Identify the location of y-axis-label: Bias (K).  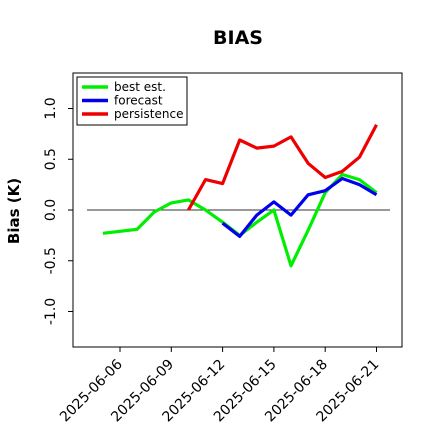
(14, 211).